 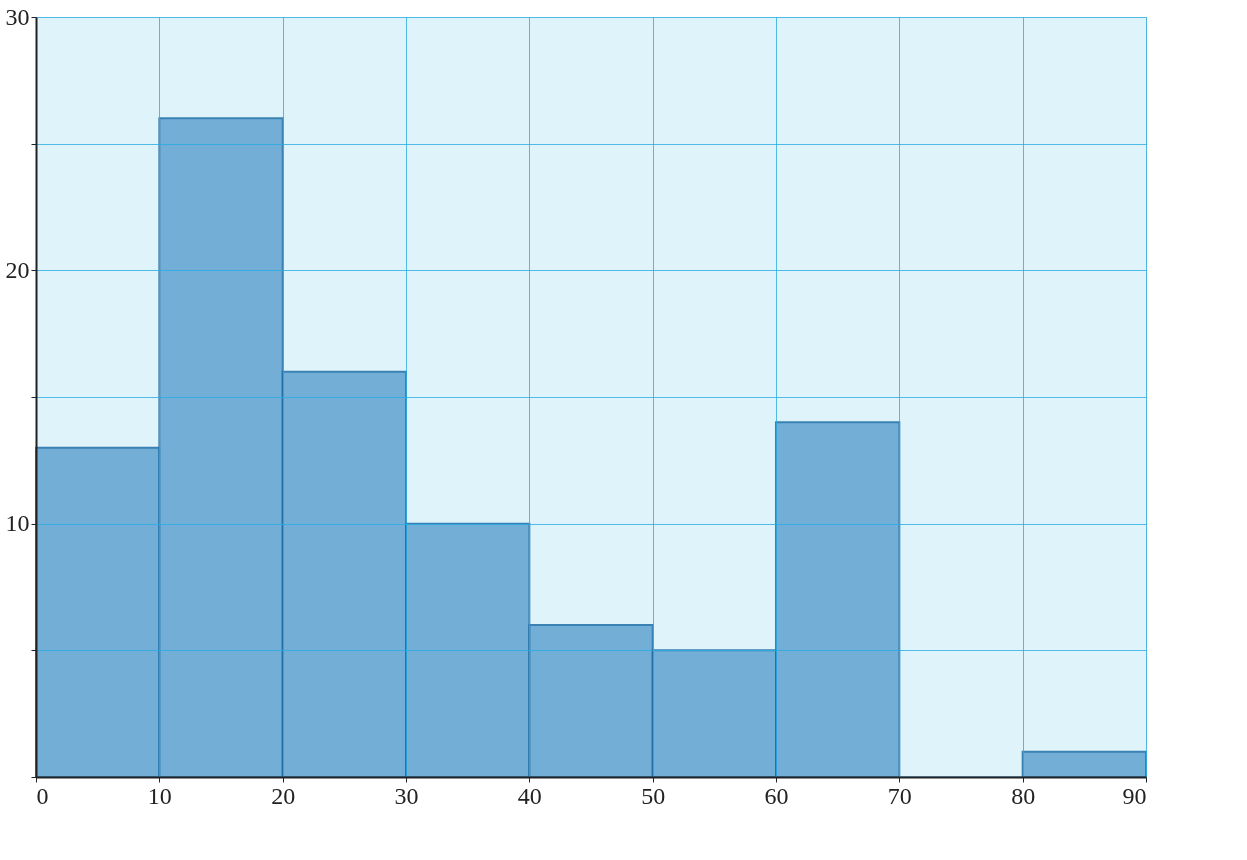 What do you see at coordinates (776, 795) in the screenshot?
I see `x-tick-label: 60` at bounding box center [776, 795].